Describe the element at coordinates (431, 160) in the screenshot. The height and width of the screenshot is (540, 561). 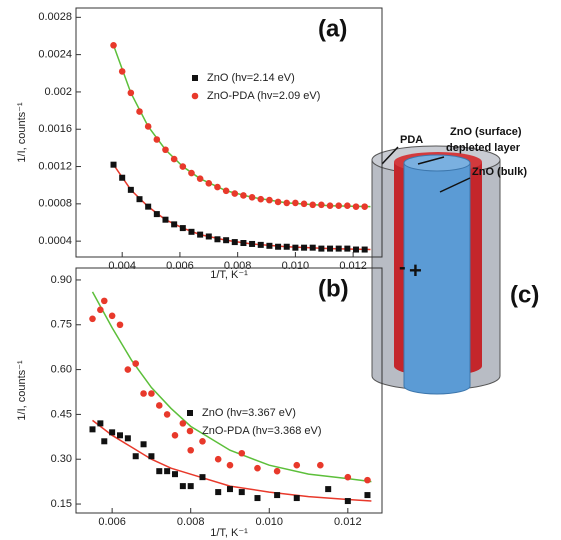
I see `leader-line` at that location.